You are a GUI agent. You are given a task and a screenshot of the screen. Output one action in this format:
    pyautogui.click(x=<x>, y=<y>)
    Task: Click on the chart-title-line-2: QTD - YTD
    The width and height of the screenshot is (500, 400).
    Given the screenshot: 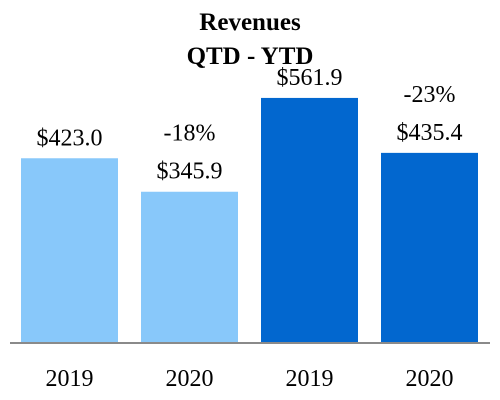 What is the action you would take?
    pyautogui.click(x=250, y=56)
    